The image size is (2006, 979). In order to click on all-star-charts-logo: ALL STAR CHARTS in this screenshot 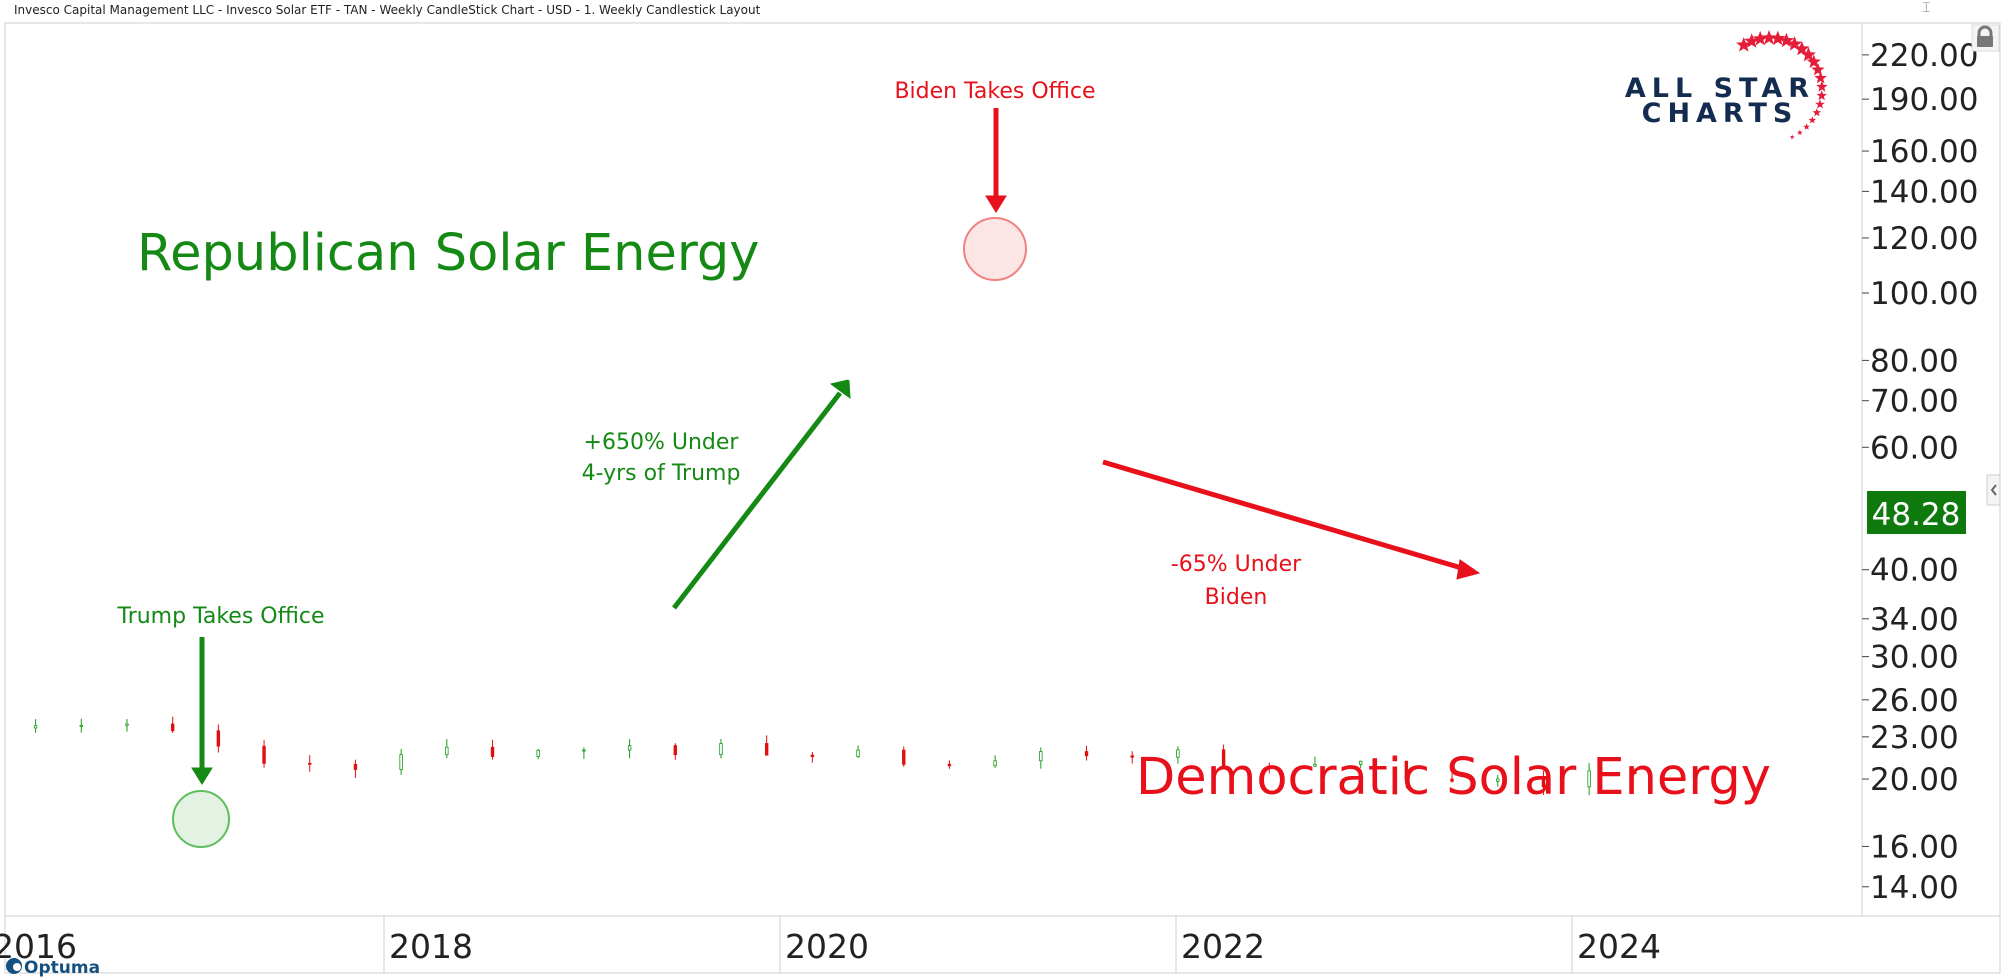, I will do `click(1726, 85)`.